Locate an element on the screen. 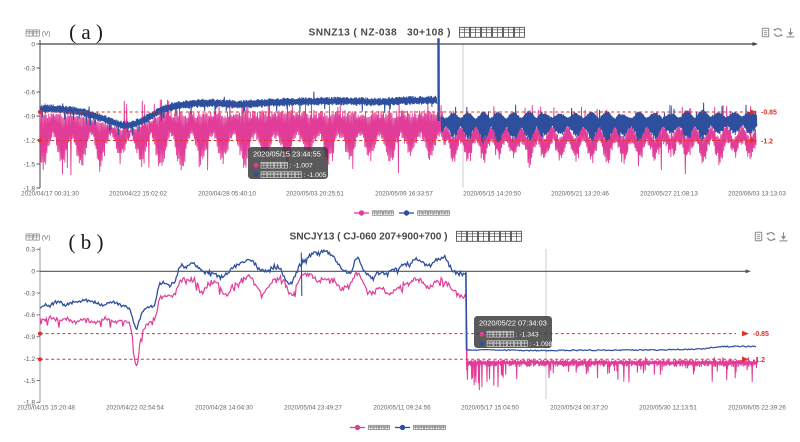  svg-text: 2020/04/28 14:04:30 is located at coordinates (224, 408).